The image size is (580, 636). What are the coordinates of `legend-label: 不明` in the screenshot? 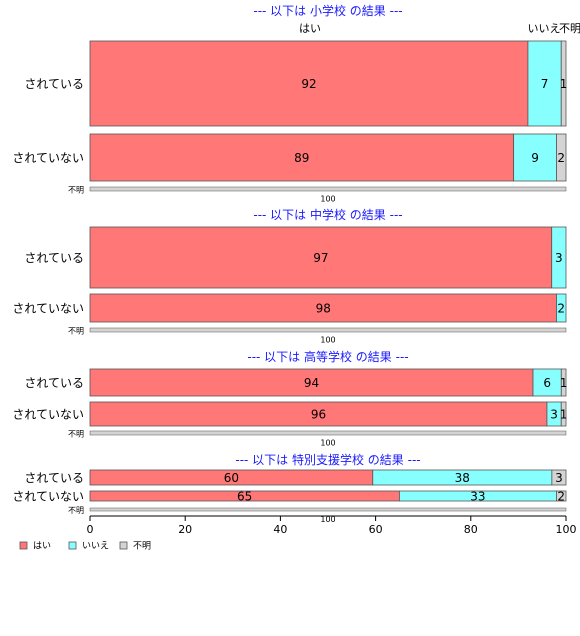 It's located at (142, 546).